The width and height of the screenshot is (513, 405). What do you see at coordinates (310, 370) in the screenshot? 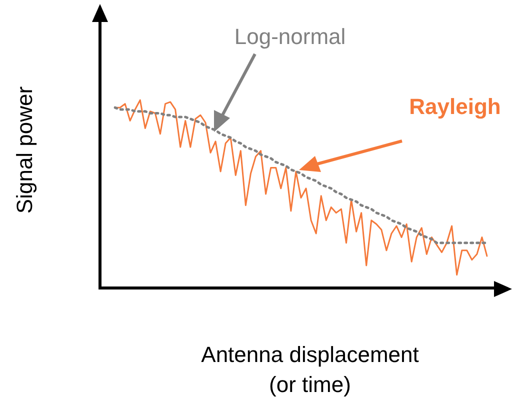
I see `x-axis-title: Antenna displacement (or time)` at bounding box center [310, 370].